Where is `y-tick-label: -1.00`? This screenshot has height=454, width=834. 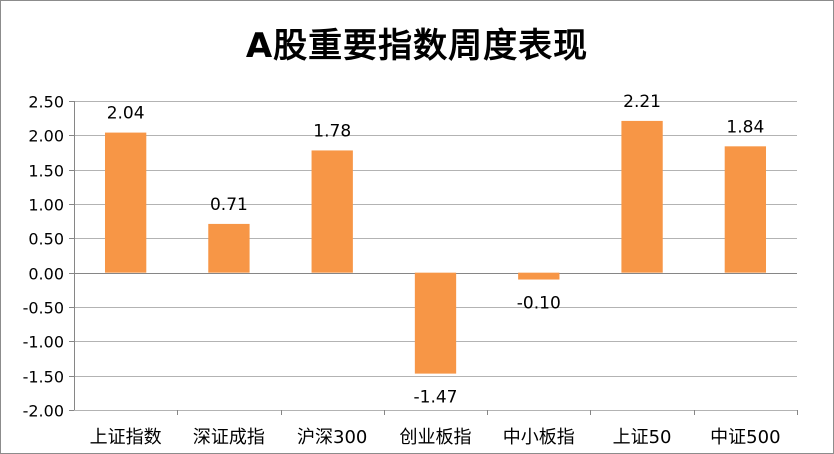 y-tick-label: -1.00 is located at coordinates (43, 342).